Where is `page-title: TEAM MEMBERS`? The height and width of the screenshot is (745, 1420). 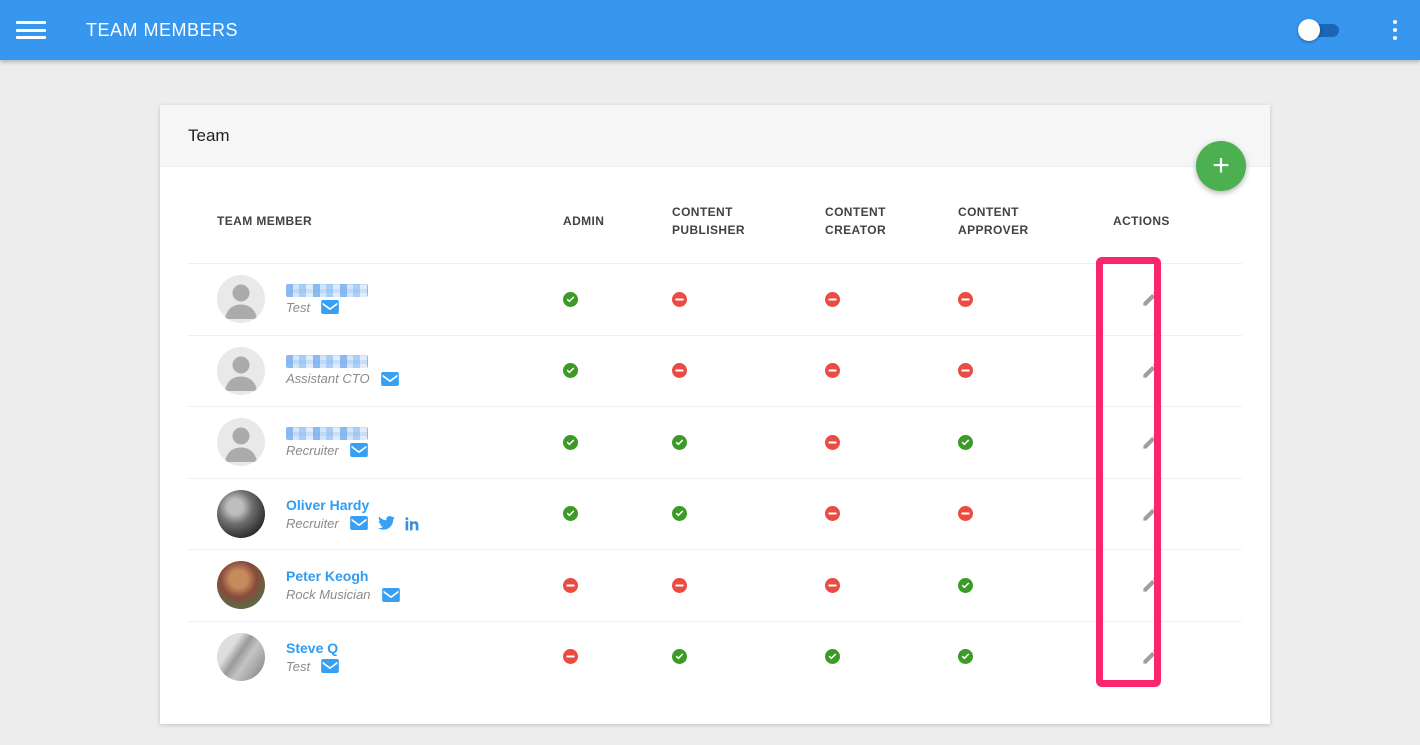 page-title: TEAM MEMBERS is located at coordinates (162, 29).